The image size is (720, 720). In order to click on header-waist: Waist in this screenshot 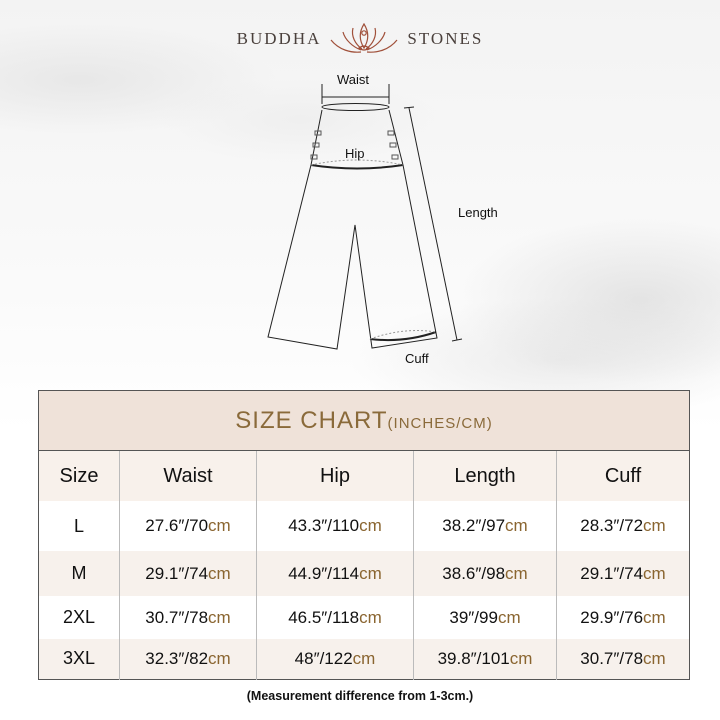, I will do `click(188, 475)`.